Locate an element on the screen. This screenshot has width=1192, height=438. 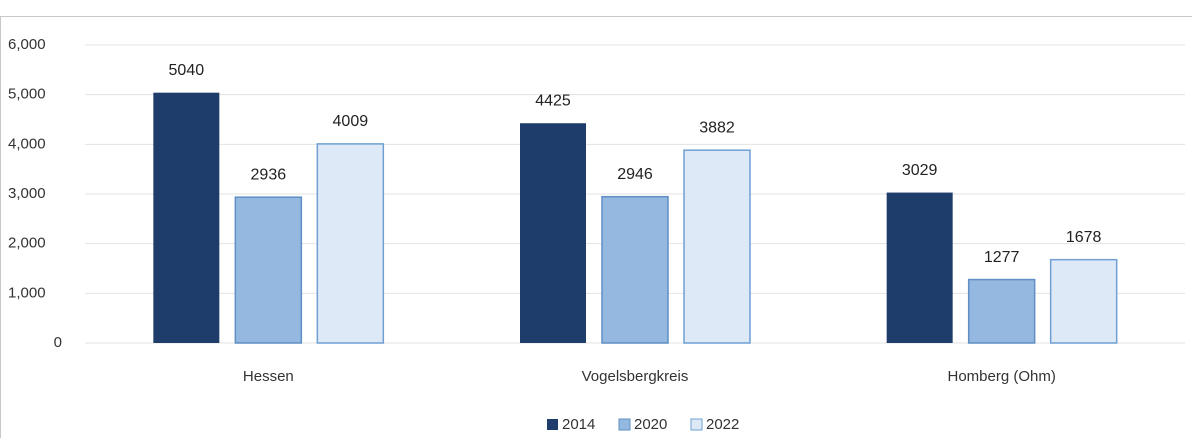
y-tick-label: 5,000 is located at coordinates (27, 94).